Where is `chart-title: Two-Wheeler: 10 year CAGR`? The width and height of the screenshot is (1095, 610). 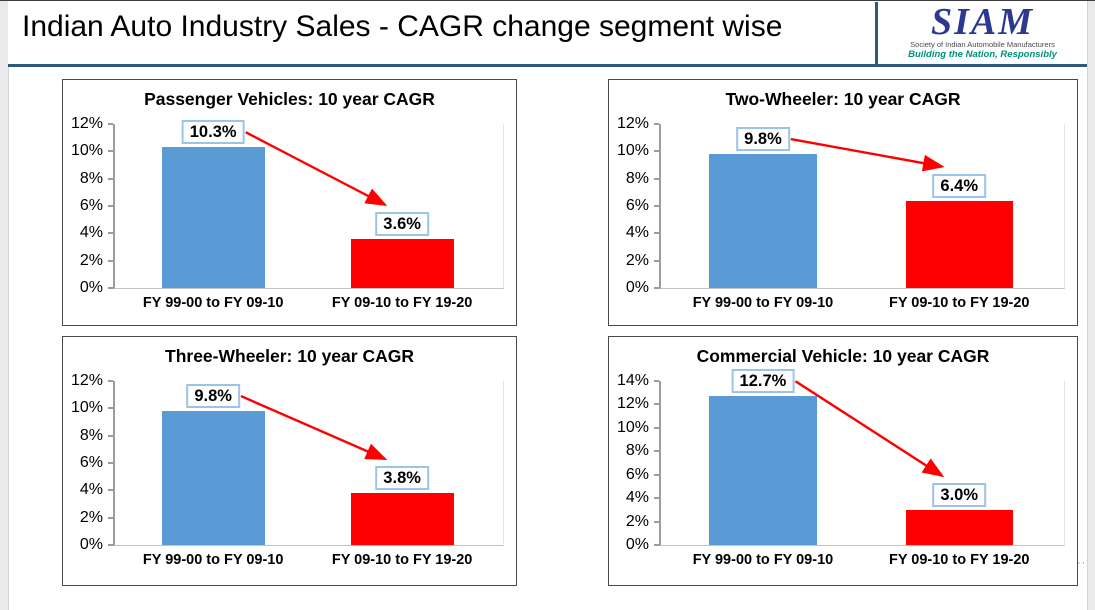 chart-title: Two-Wheeler: 10 year CAGR is located at coordinates (843, 99).